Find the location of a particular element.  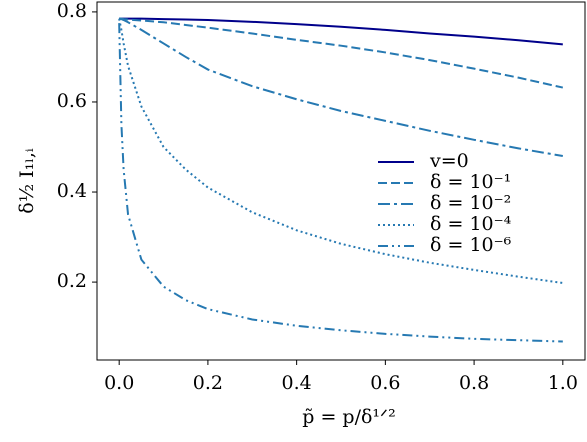

x-tick-label: 0.0 is located at coordinates (119, 383).